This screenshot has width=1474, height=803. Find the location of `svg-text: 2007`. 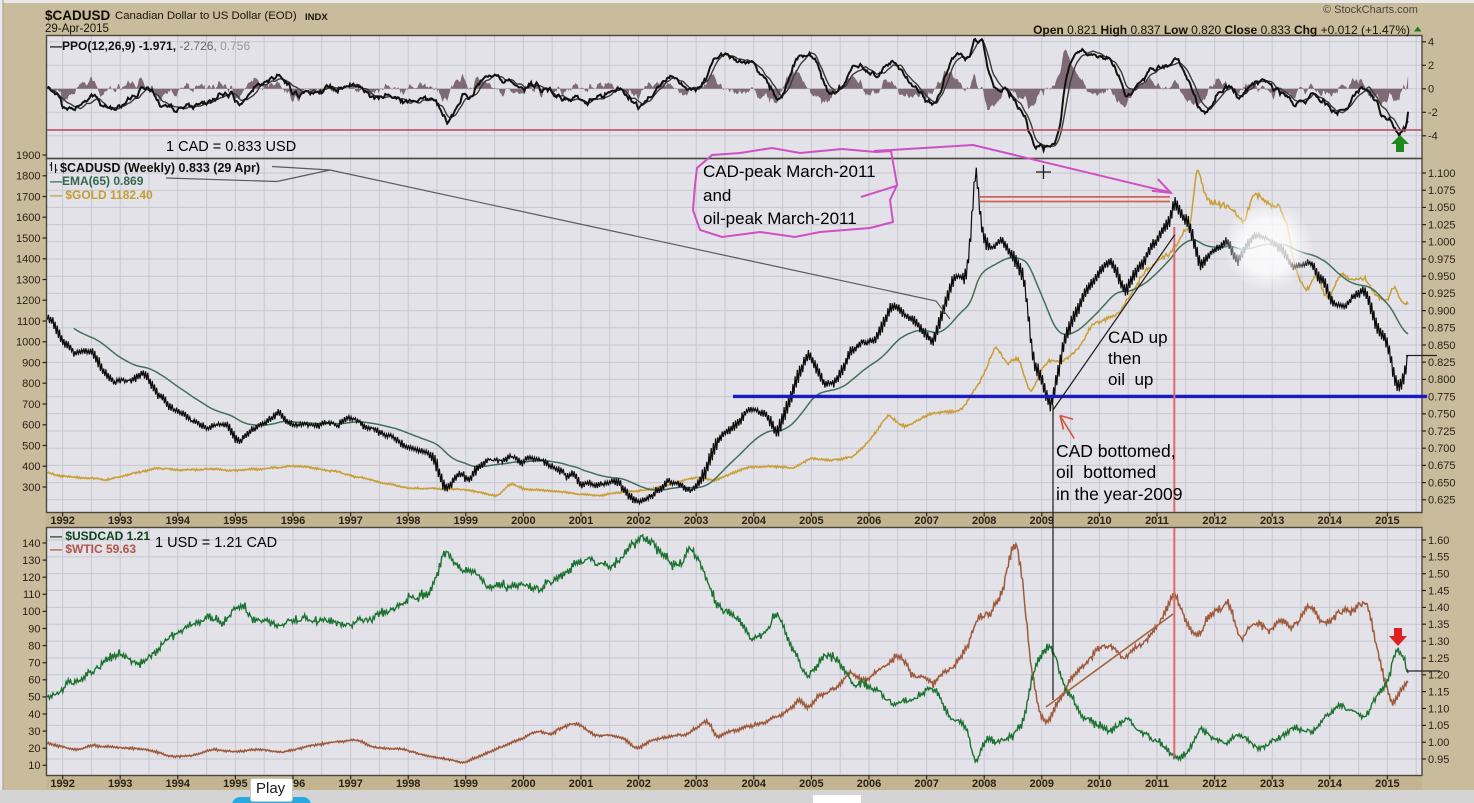

svg-text: 2007 is located at coordinates (926, 521).